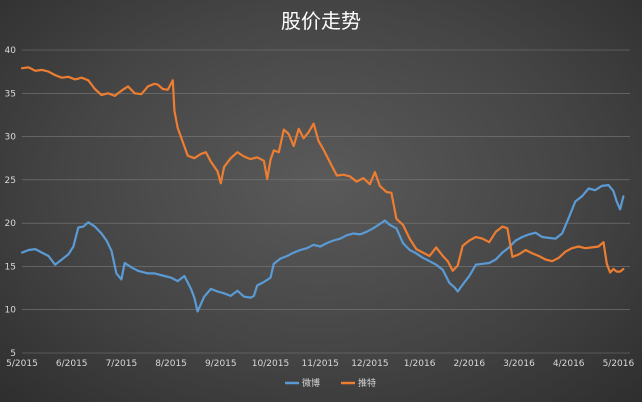 The image size is (642, 402). I want to click on x-tick-label: 4/2016, so click(569, 364).